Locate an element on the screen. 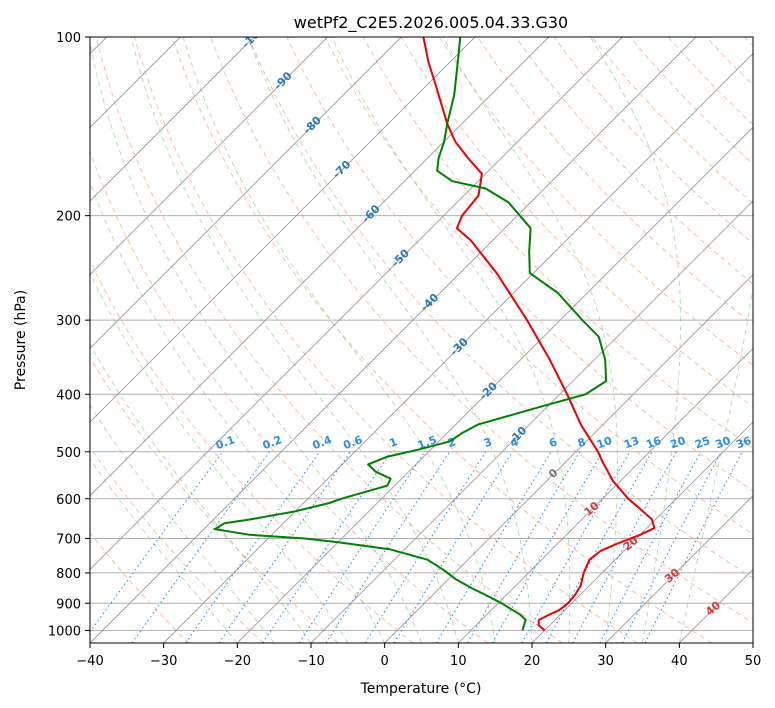  mixing-ratio-label: 30 is located at coordinates (723, 443).